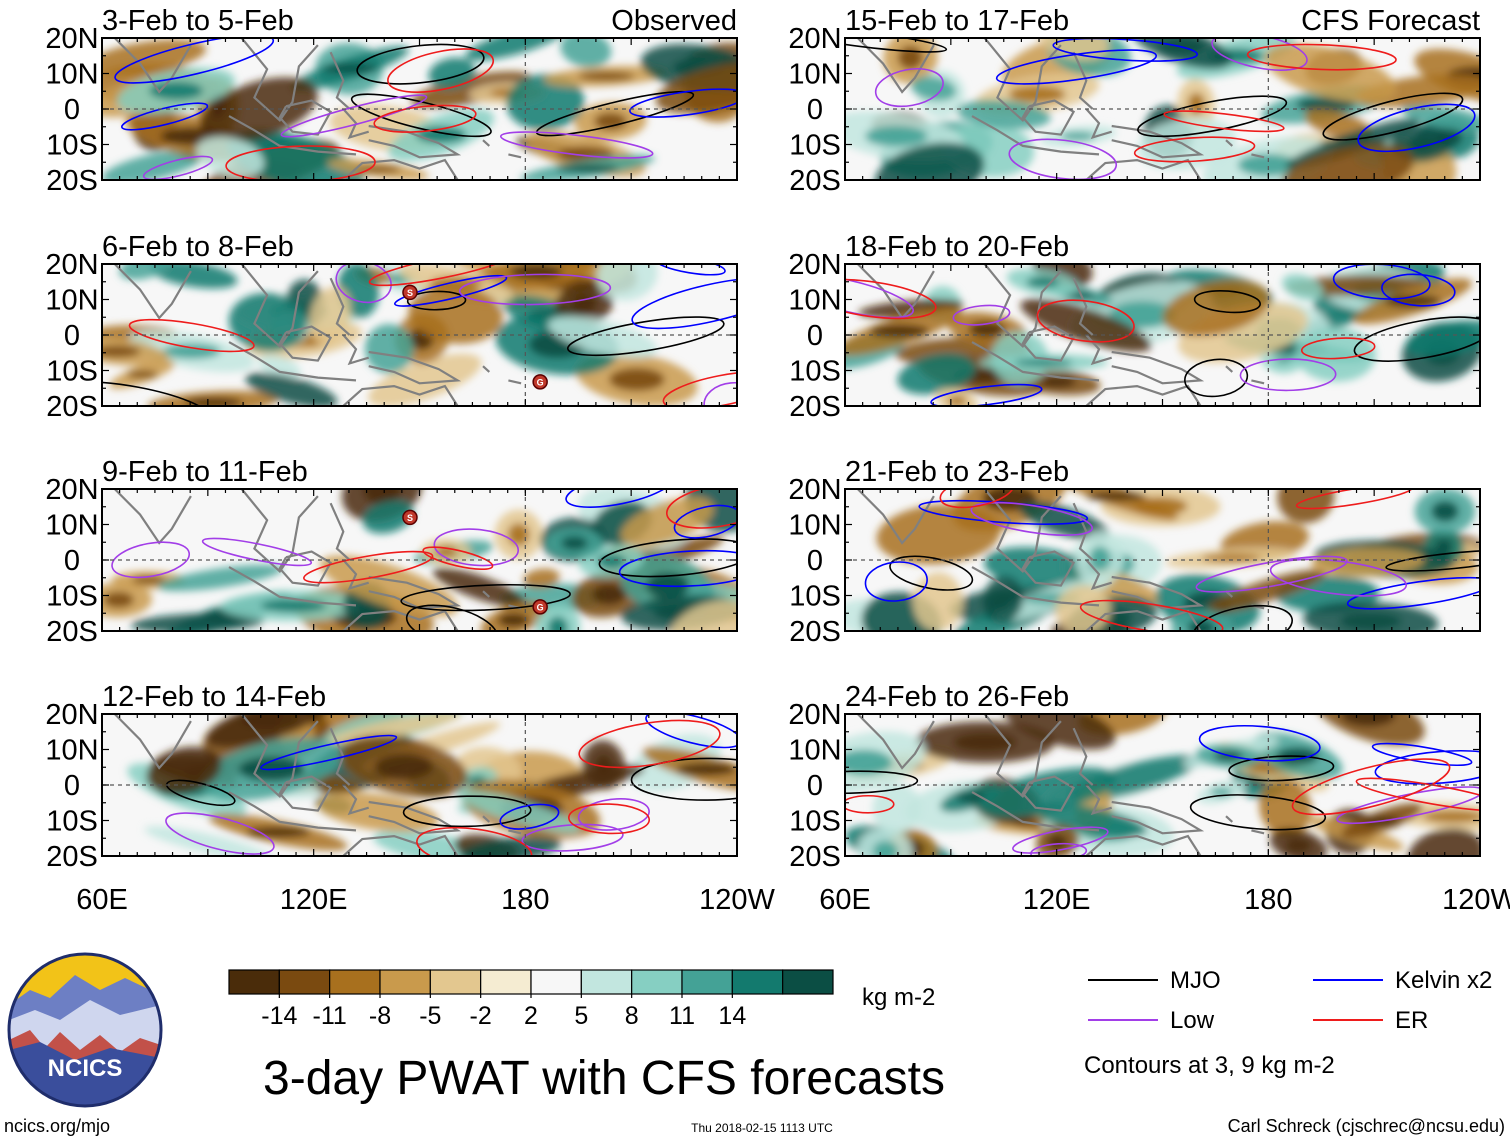  I want to click on map-panel: SG, so click(419, 335).